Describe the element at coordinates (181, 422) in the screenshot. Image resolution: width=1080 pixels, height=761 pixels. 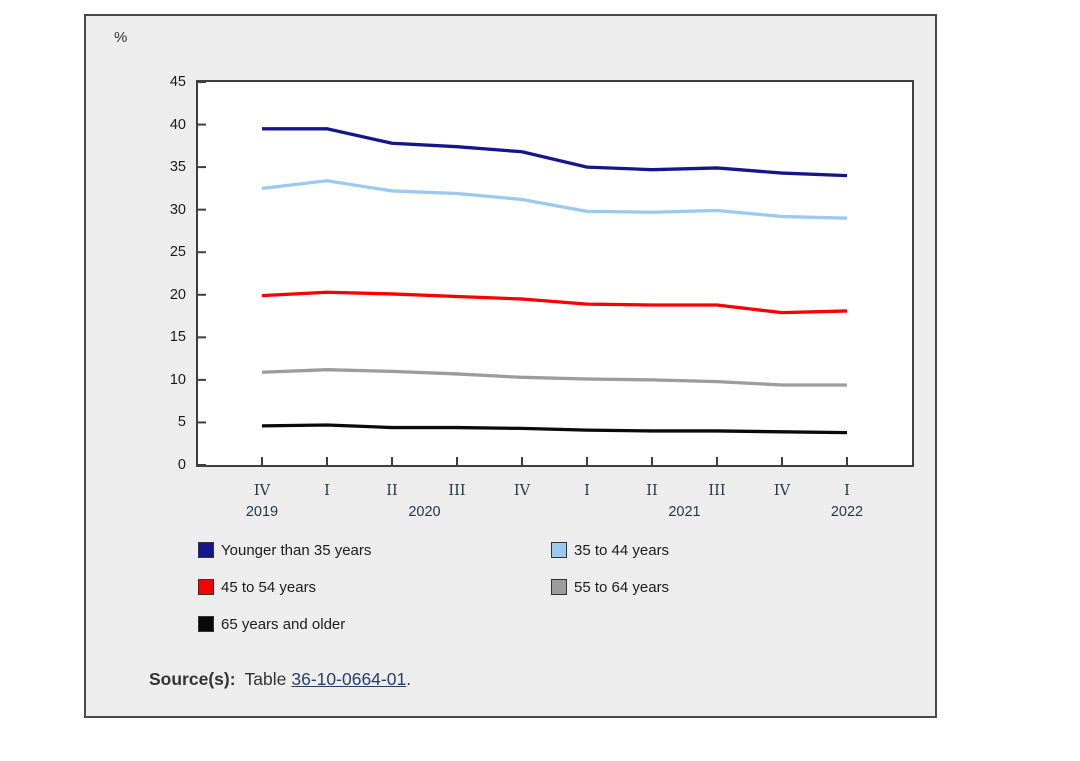
I see `y-axis-tick-label: 5` at that location.